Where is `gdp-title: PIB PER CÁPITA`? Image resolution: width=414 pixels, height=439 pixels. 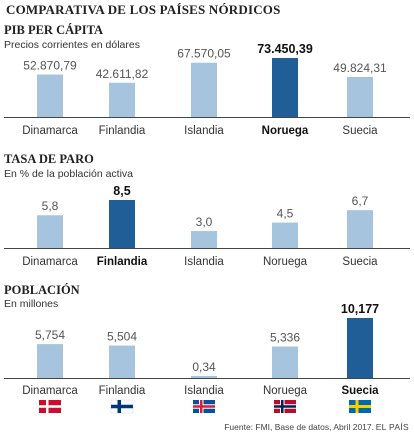 gdp-title: PIB PER CÁPITA is located at coordinates (54, 30).